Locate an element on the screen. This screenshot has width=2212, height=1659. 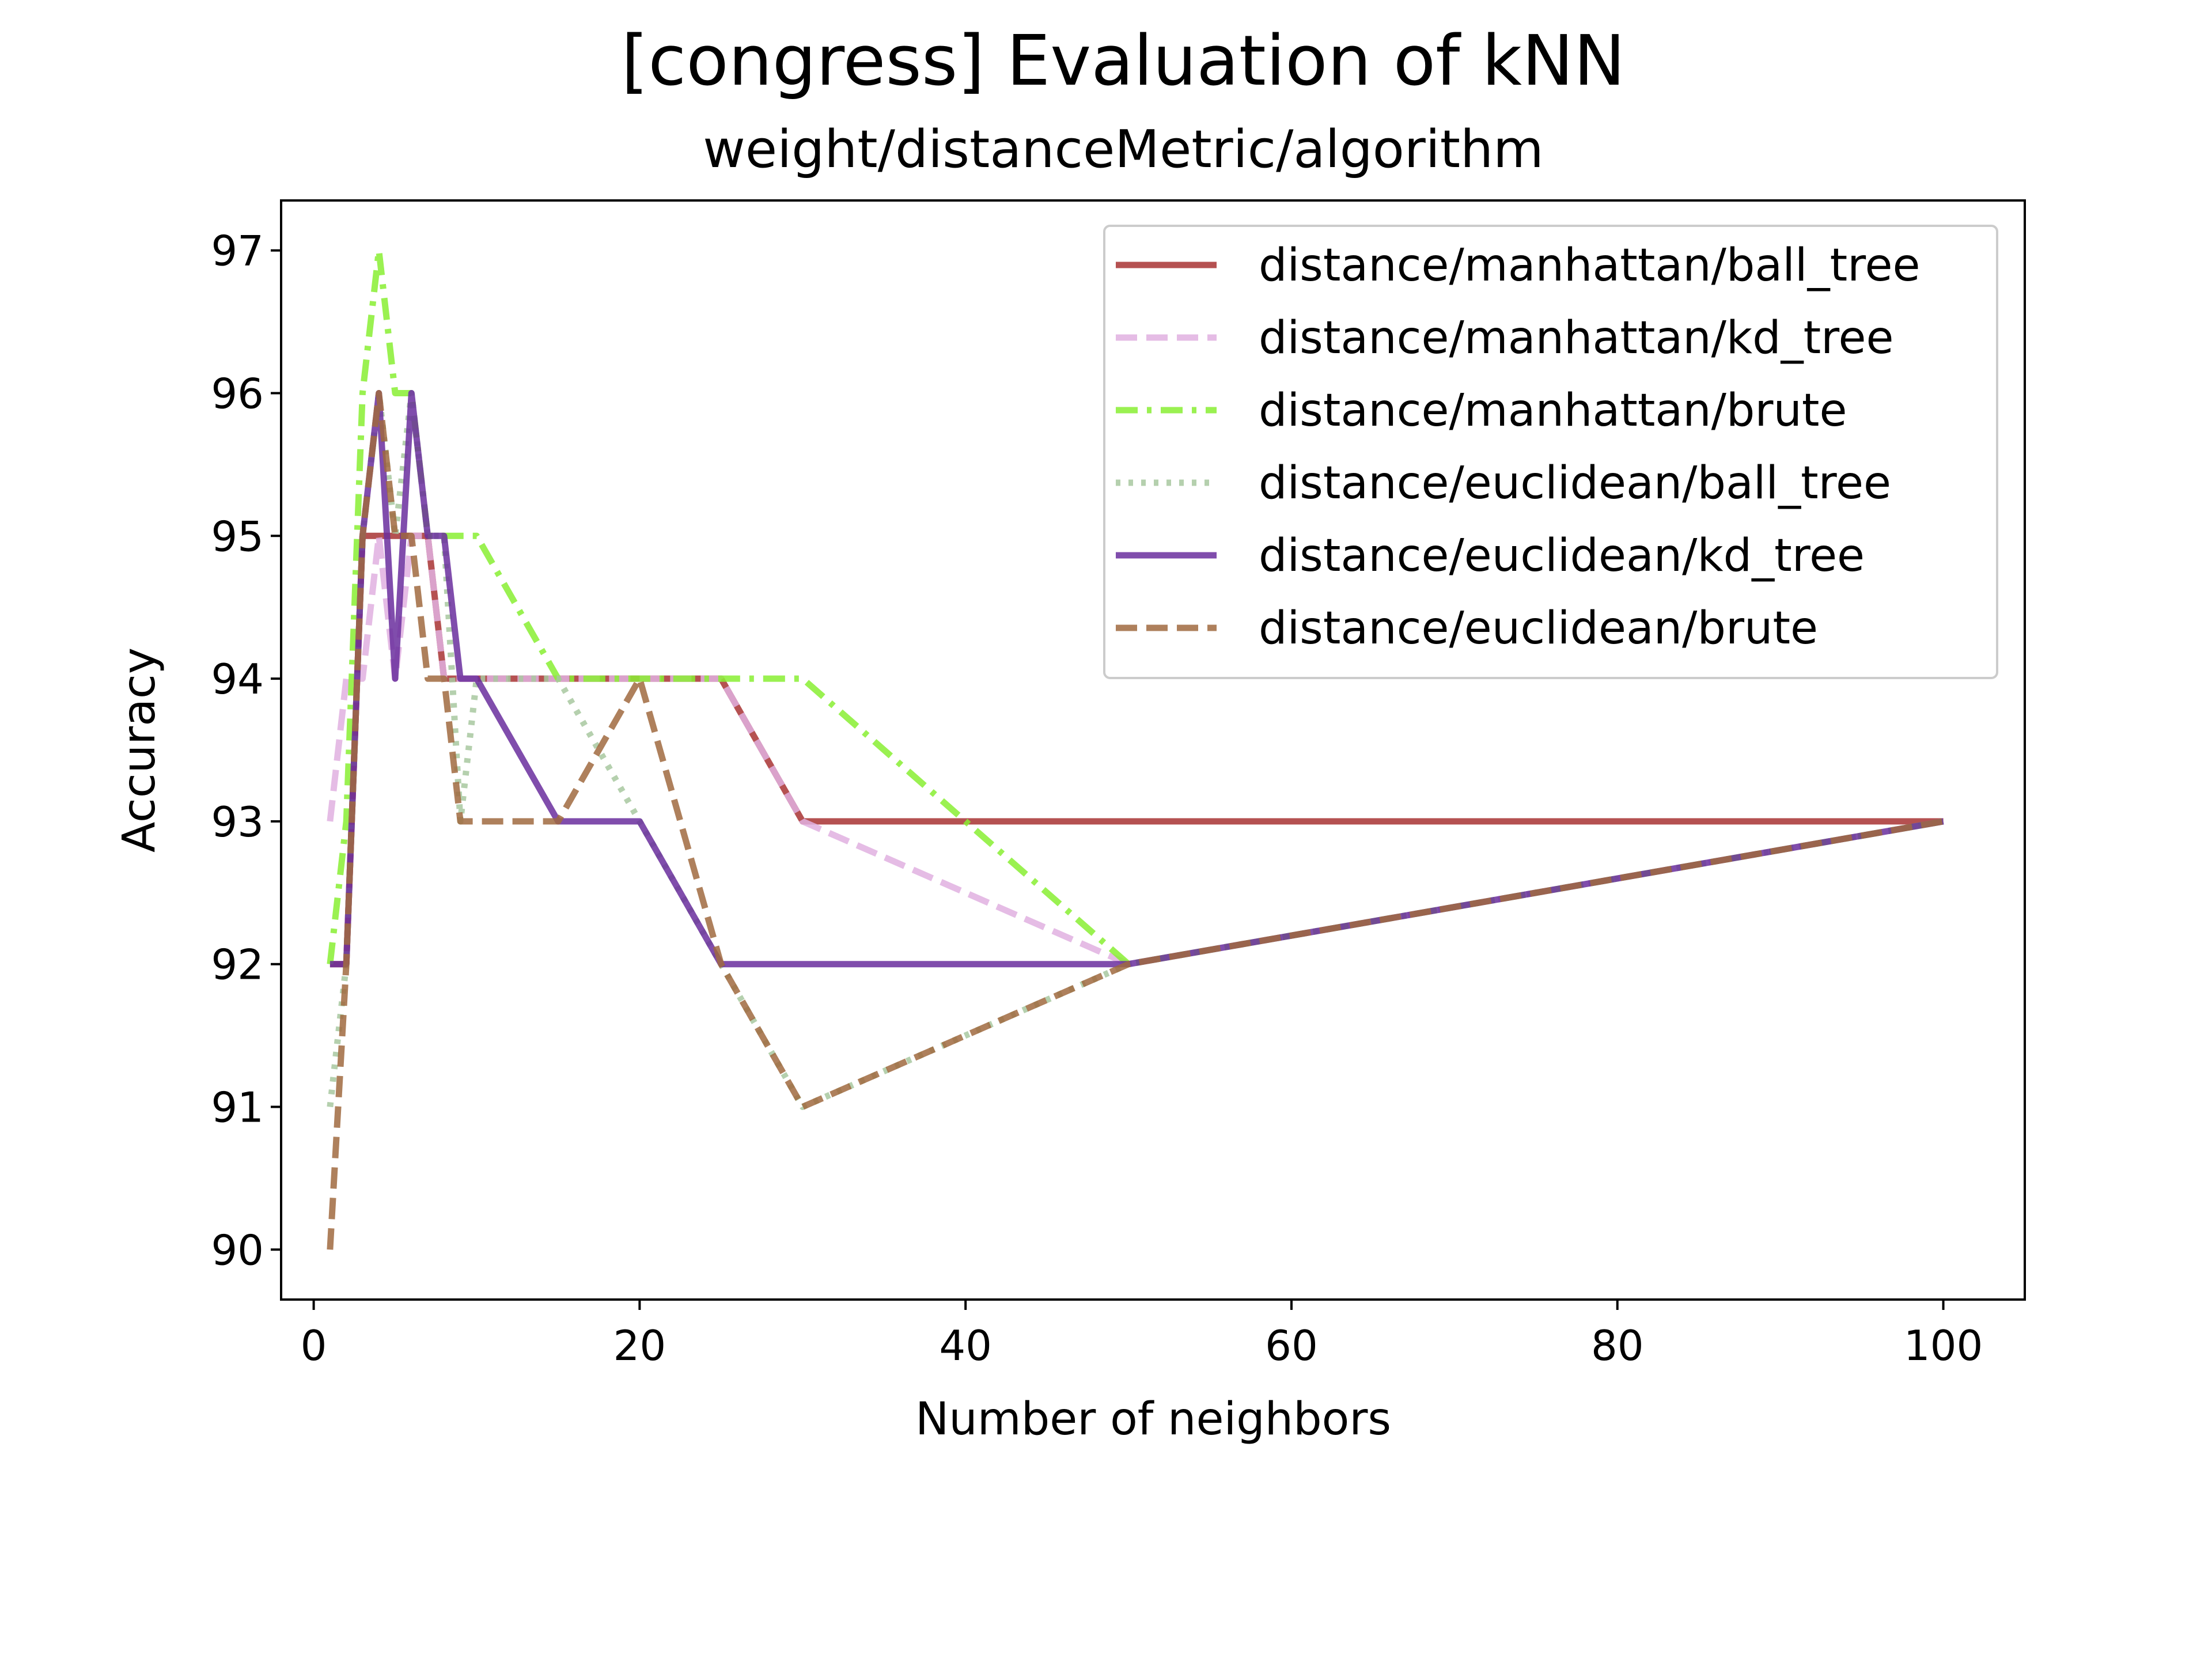
legend-label-2: distance/manhattan/kd_tree is located at coordinates (1576, 338).